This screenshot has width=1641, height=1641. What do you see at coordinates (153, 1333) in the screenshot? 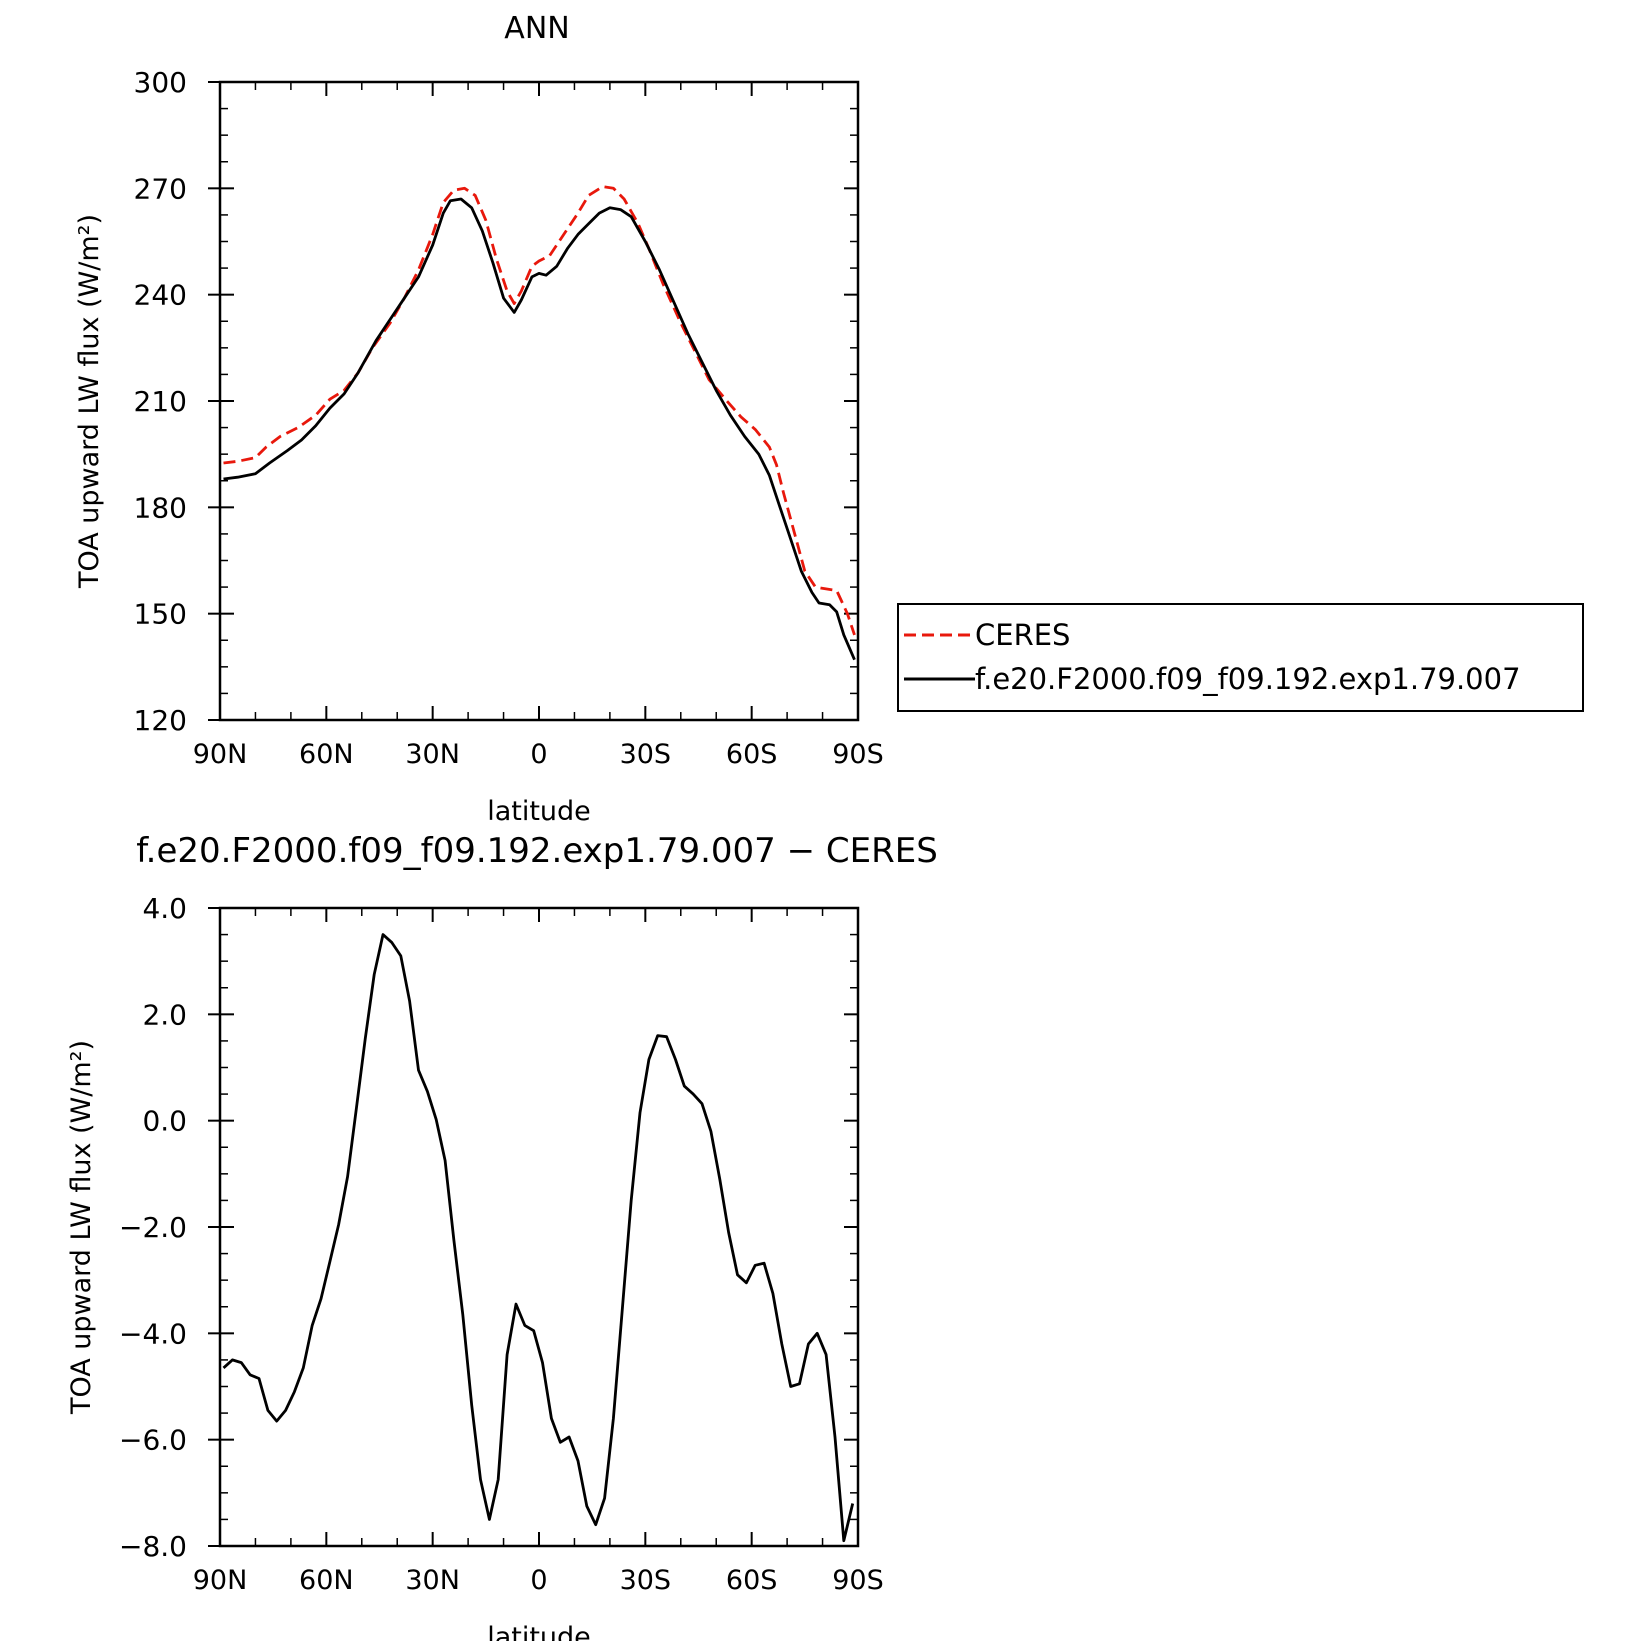
I see `y-tick-label: −4.0` at bounding box center [153, 1333].